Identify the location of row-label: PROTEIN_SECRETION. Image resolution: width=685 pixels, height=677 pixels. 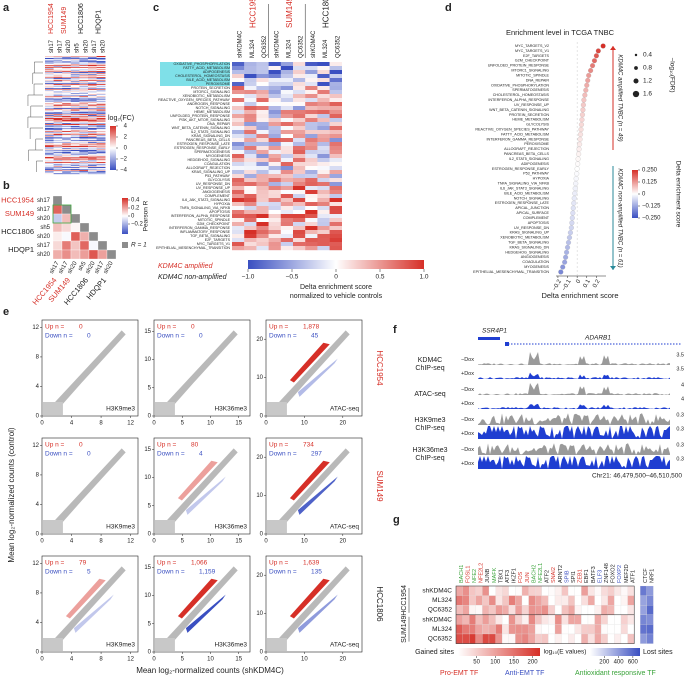
(210, 88).